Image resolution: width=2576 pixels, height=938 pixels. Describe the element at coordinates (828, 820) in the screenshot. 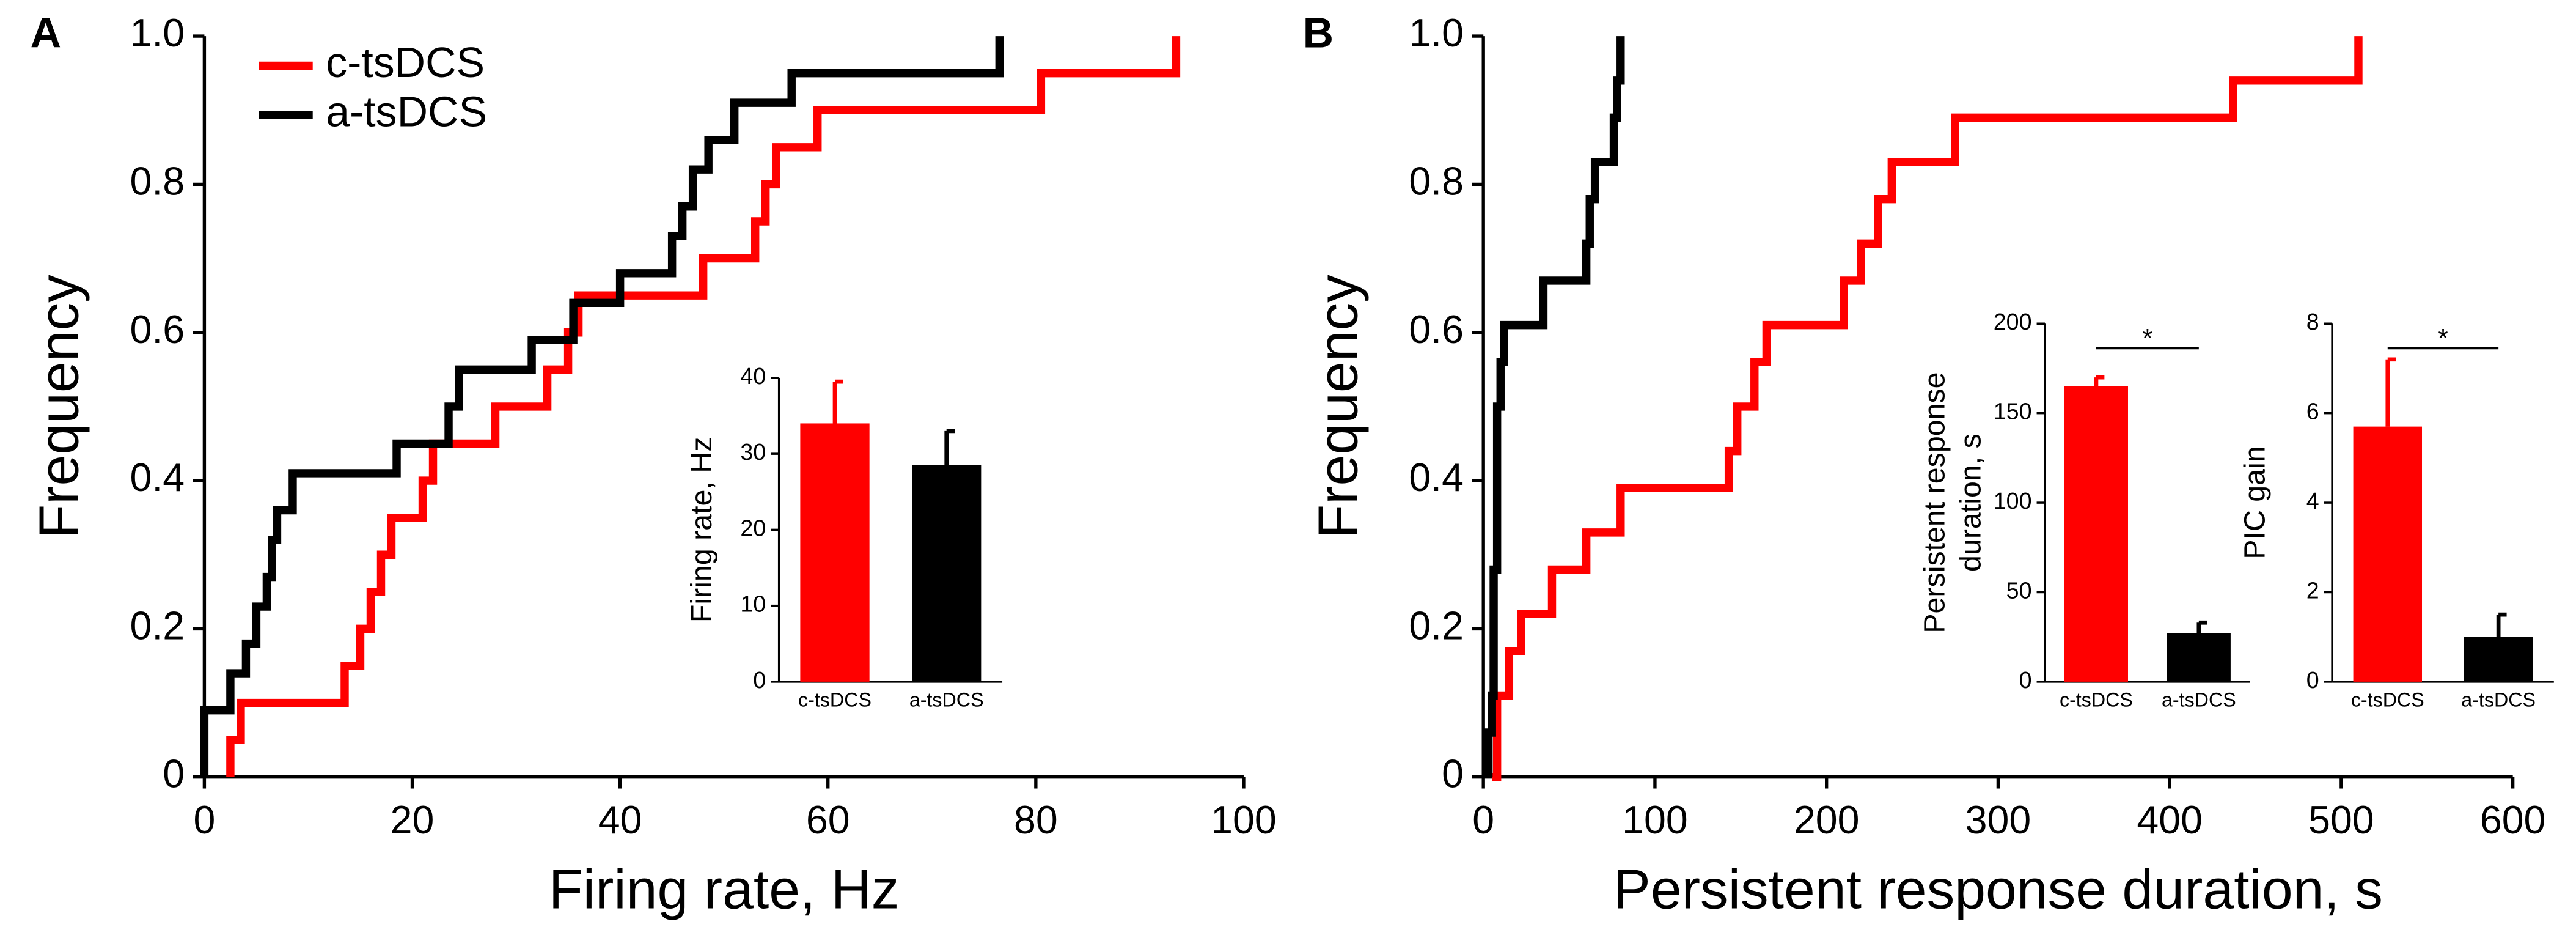

I see `x-tick-label: 60` at that location.